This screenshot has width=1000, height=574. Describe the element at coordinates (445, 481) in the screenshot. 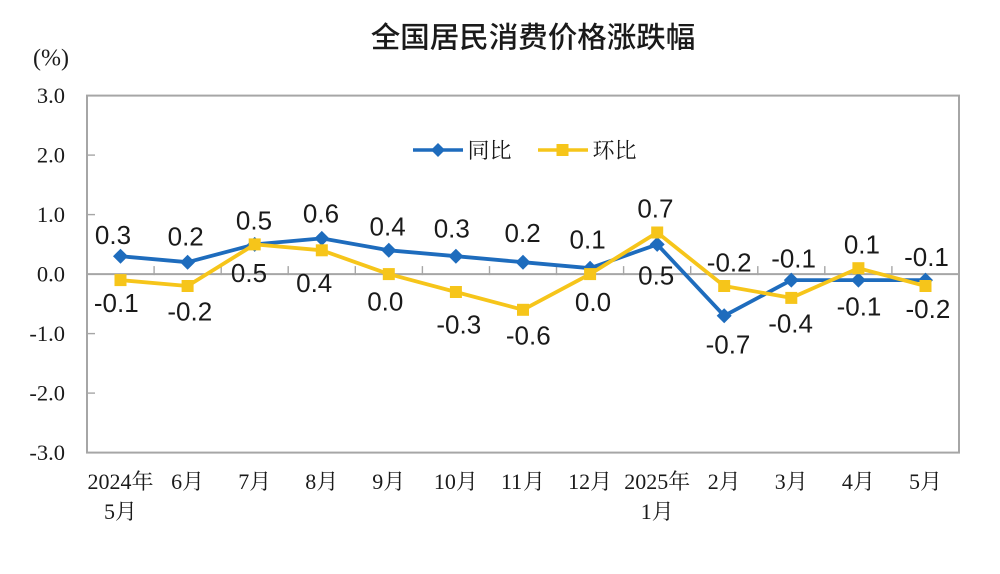

I see `svg-text: 10` at that location.